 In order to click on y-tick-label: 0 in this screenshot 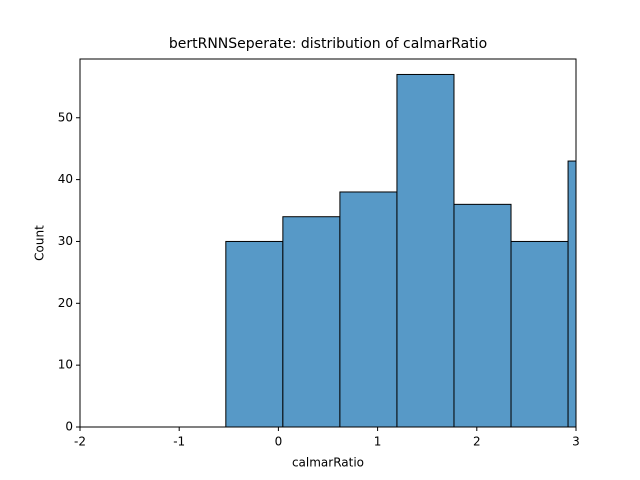, I will do `click(69, 427)`.